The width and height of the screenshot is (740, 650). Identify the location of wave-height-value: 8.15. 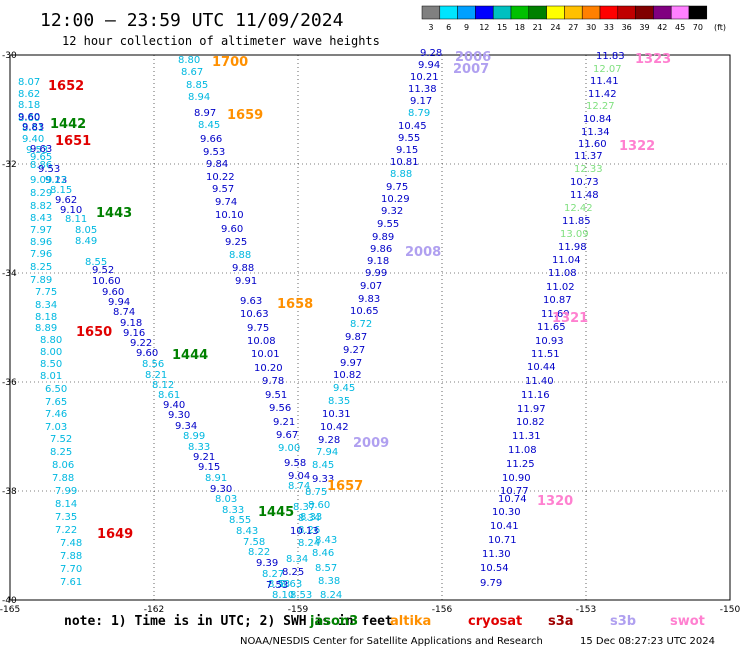
(61, 190).